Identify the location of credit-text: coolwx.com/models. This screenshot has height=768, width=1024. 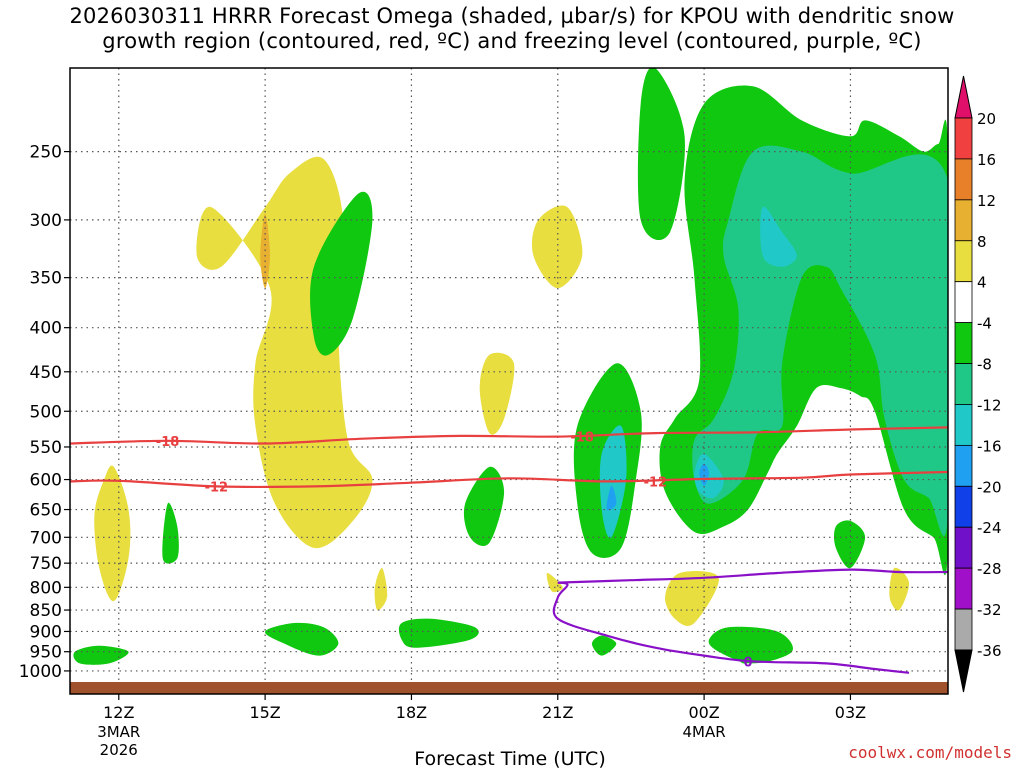
(930, 752).